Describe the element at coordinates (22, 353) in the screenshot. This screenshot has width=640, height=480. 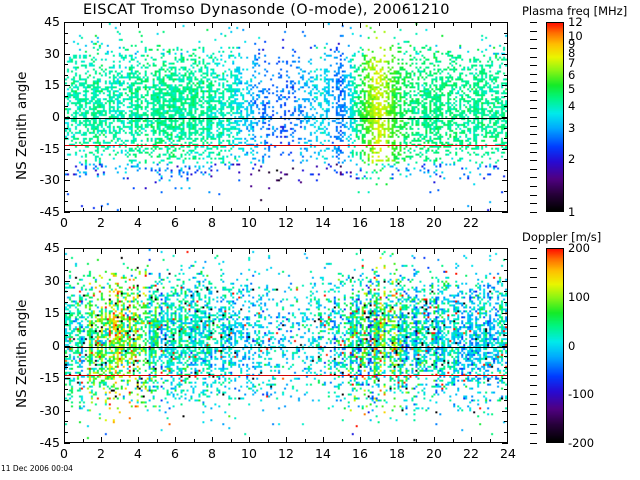
I see `bottom-panel-y-axis-title: NS Zenith angle` at that location.